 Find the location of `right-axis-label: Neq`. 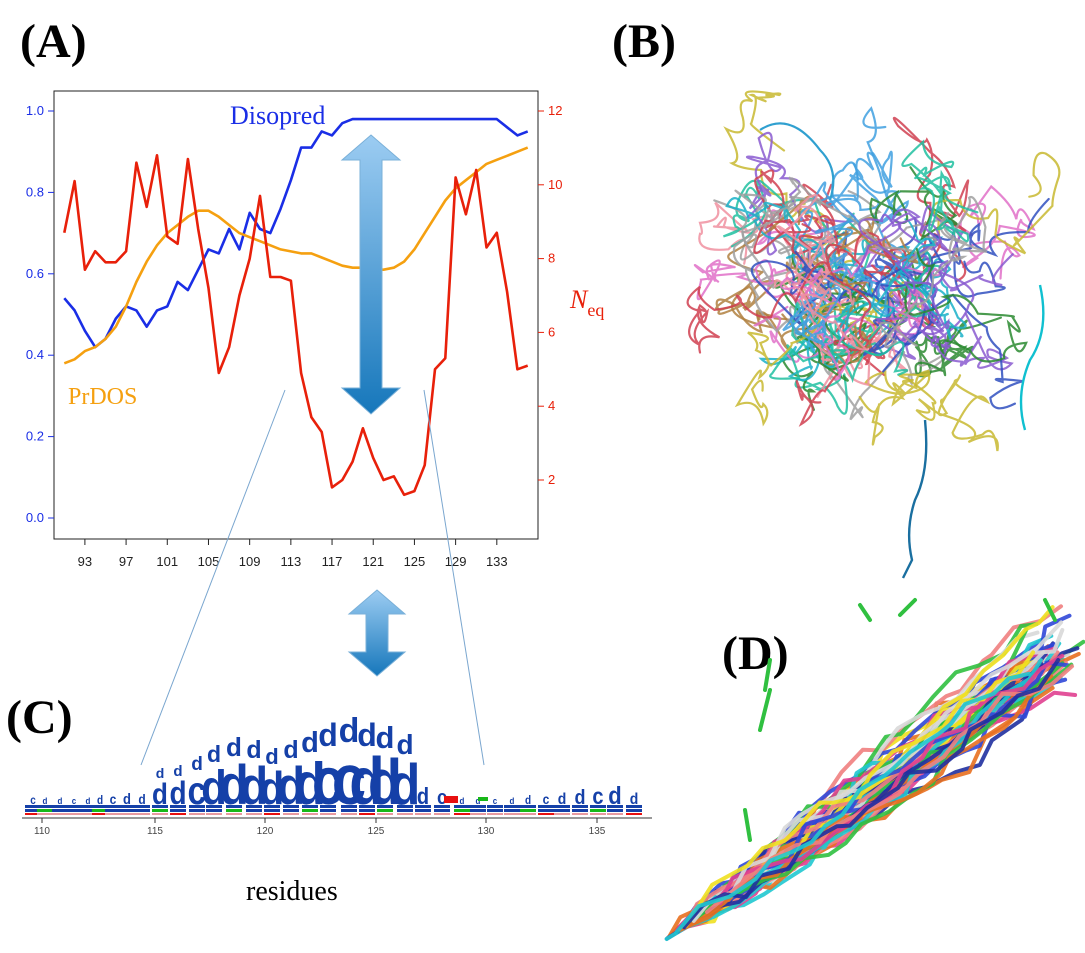

right-axis-label: Neq is located at coordinates (586, 302).